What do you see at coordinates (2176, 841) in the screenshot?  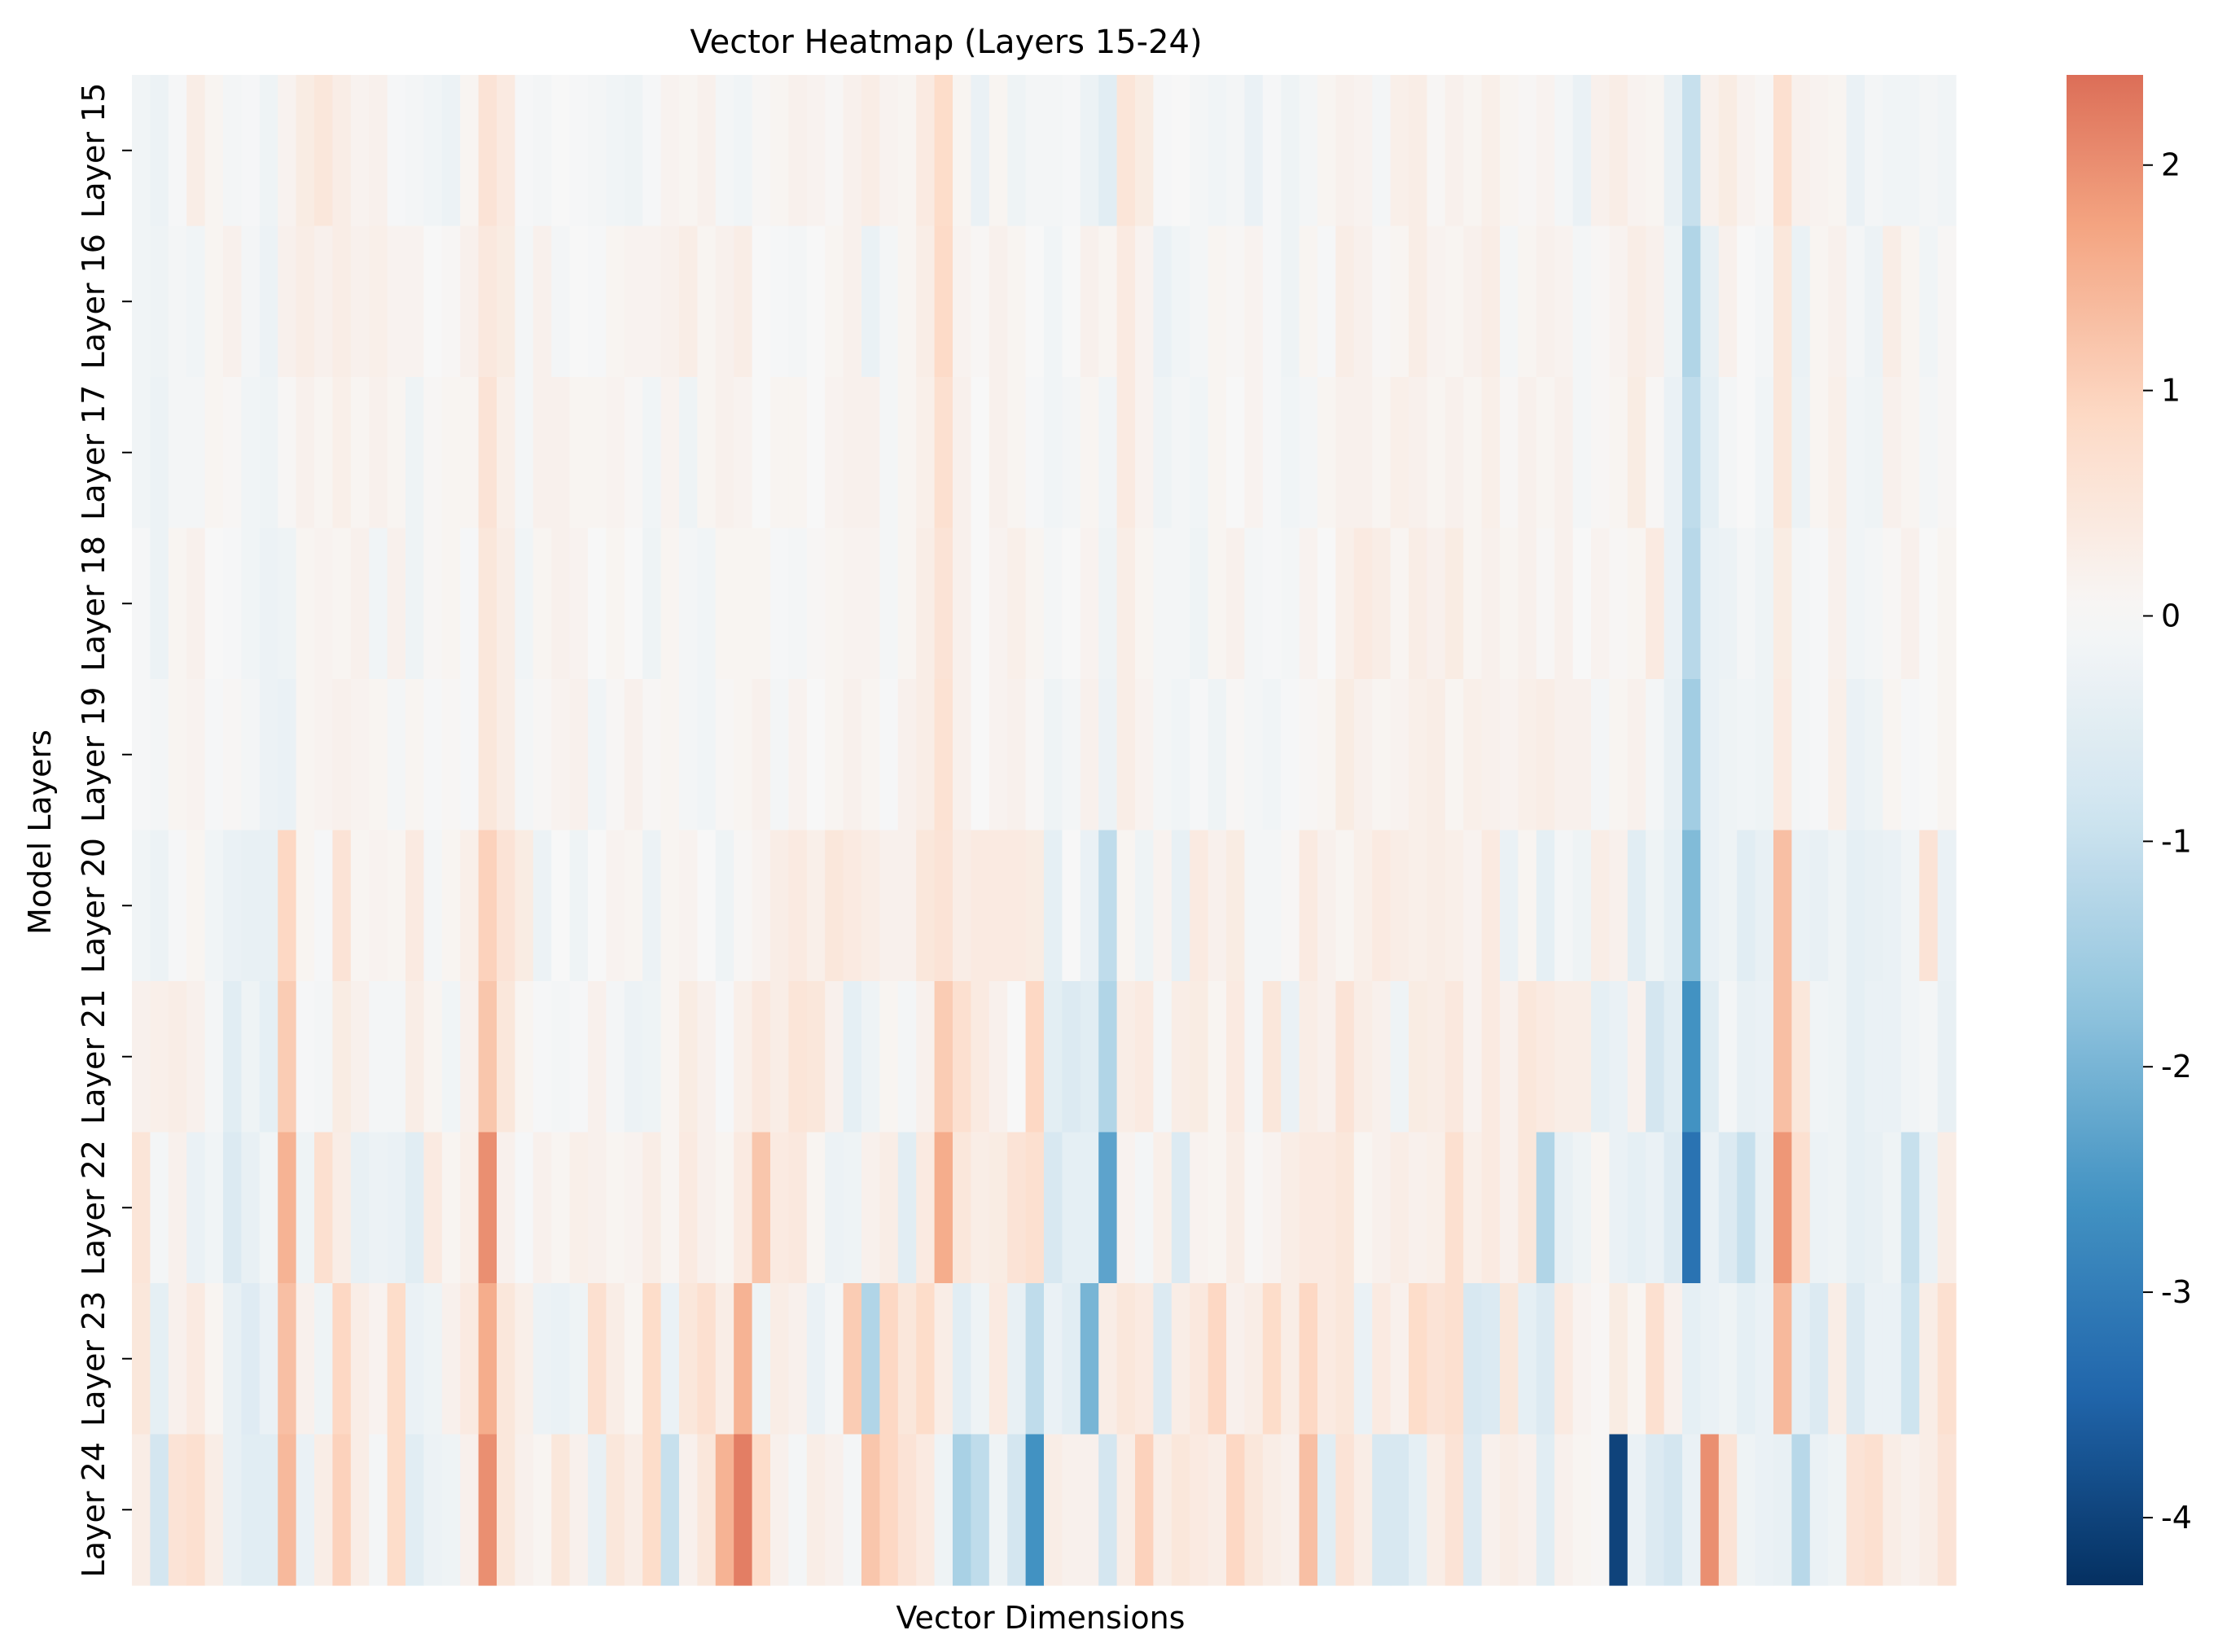 I see `colorbar-tick-label: -1` at bounding box center [2176, 841].